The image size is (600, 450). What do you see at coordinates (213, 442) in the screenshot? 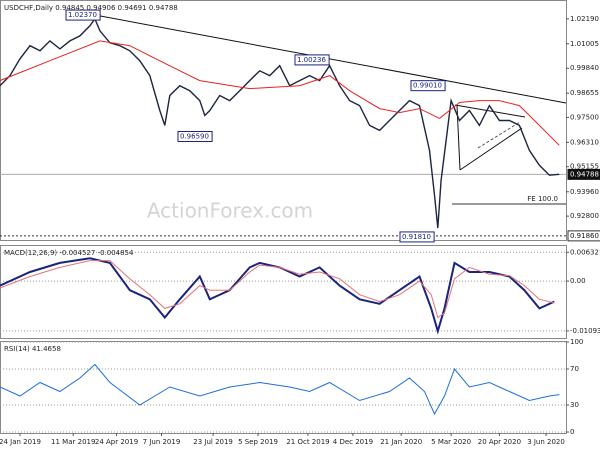
I see `x-tick-label: 23 Jul 2019` at bounding box center [213, 442].